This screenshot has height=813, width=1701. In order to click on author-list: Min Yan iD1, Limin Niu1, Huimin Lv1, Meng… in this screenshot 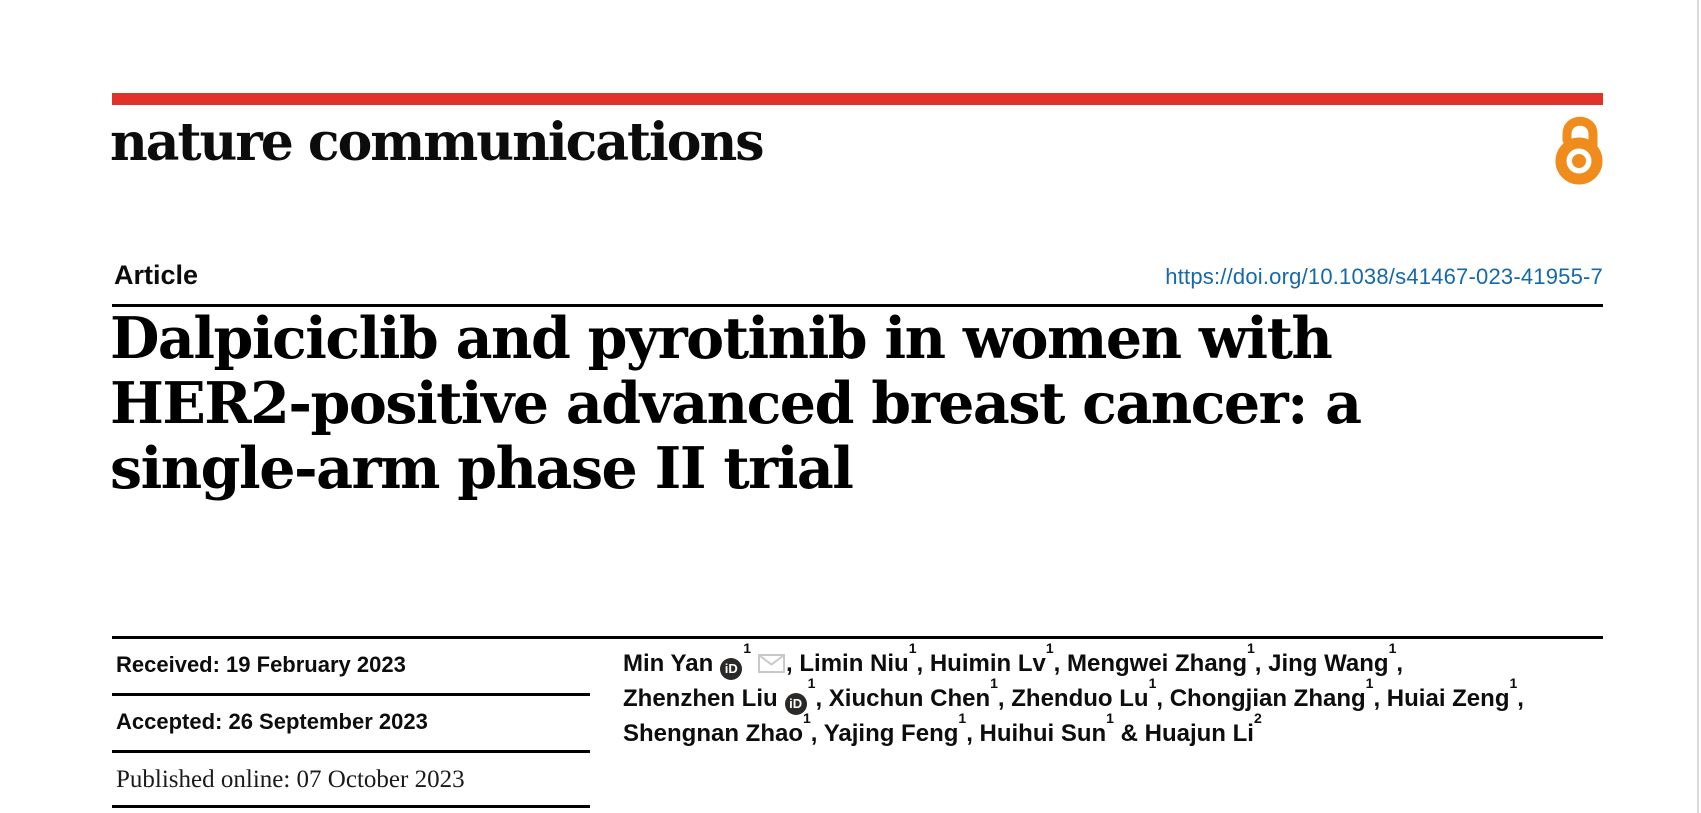, I will do `click(1123, 696)`.